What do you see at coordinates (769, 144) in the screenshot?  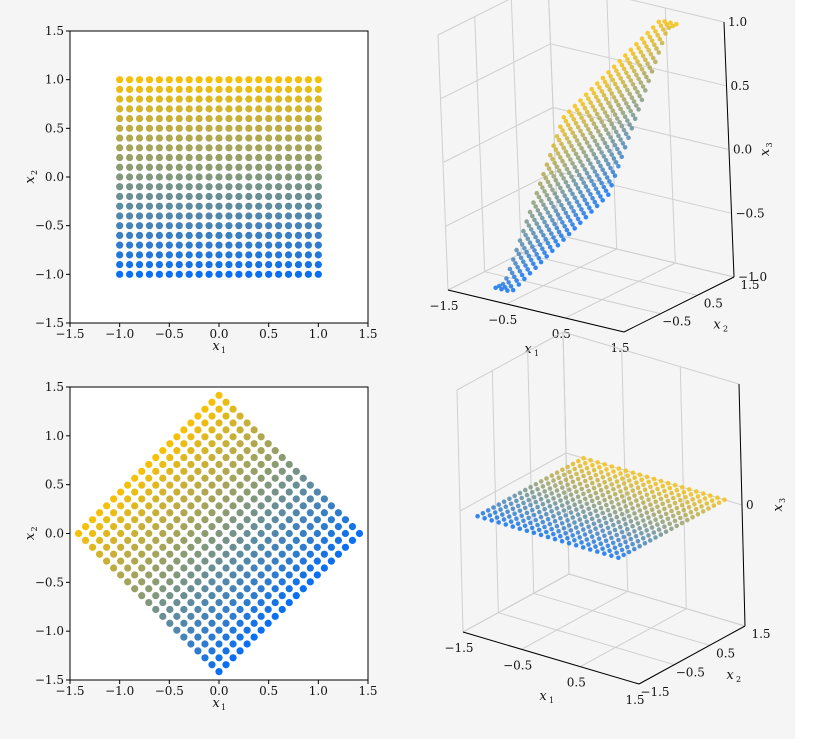 I see `z-axis-label-sub: 3` at bounding box center [769, 144].